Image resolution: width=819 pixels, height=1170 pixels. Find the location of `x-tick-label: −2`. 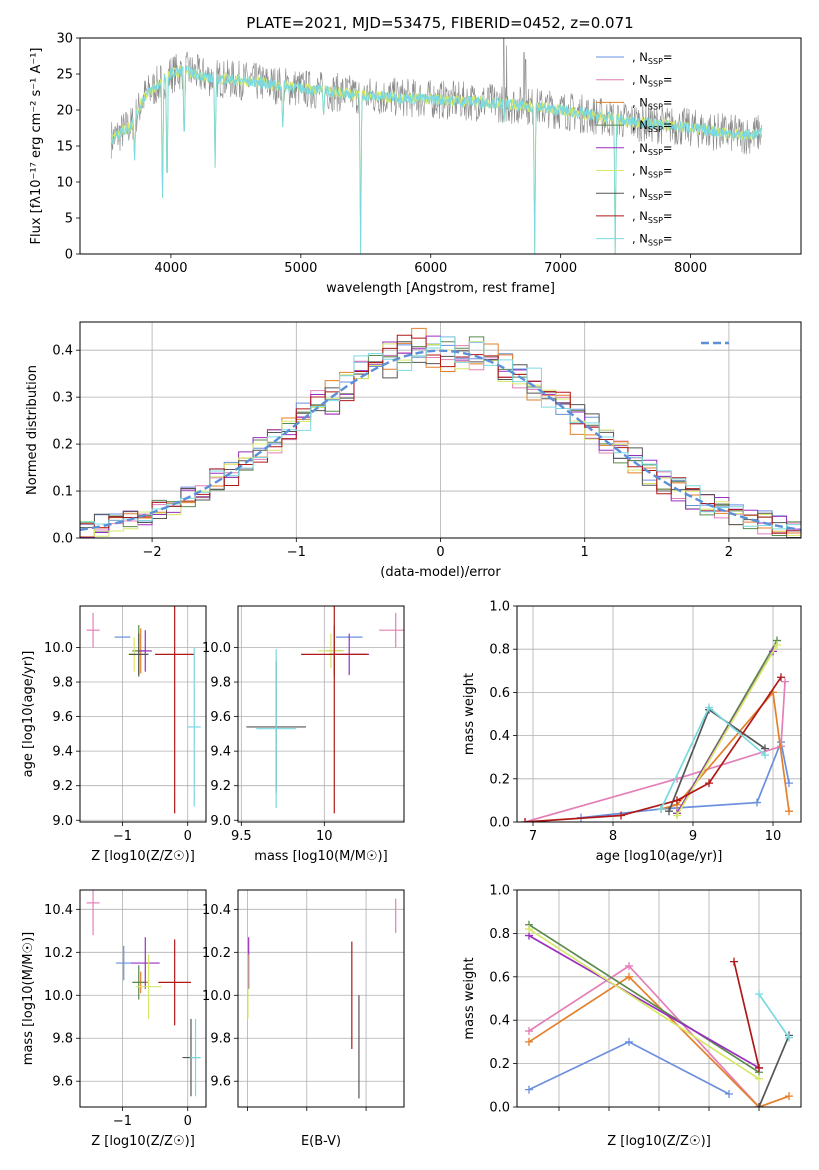

x-tick-label: −2 is located at coordinates (152, 552).